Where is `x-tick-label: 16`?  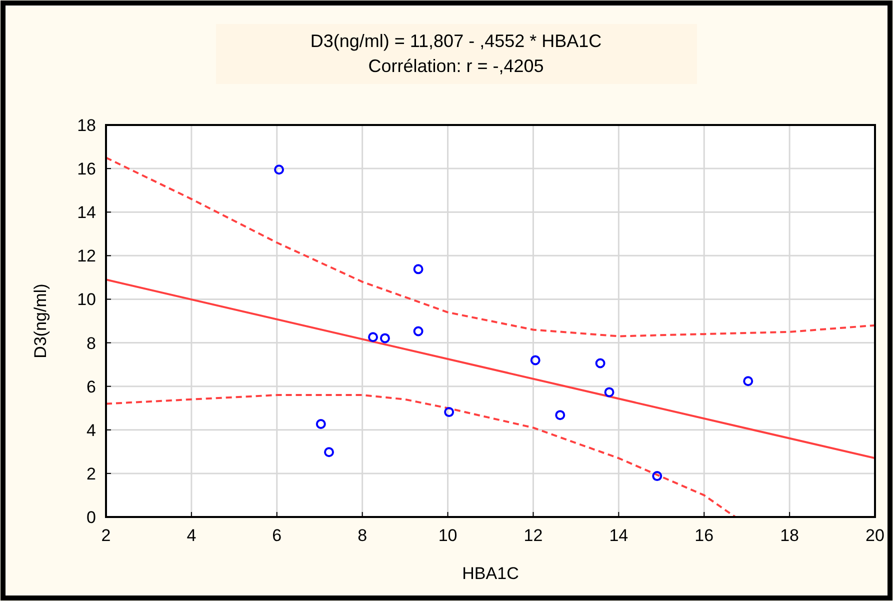
x-tick-label: 16 is located at coordinates (704, 535).